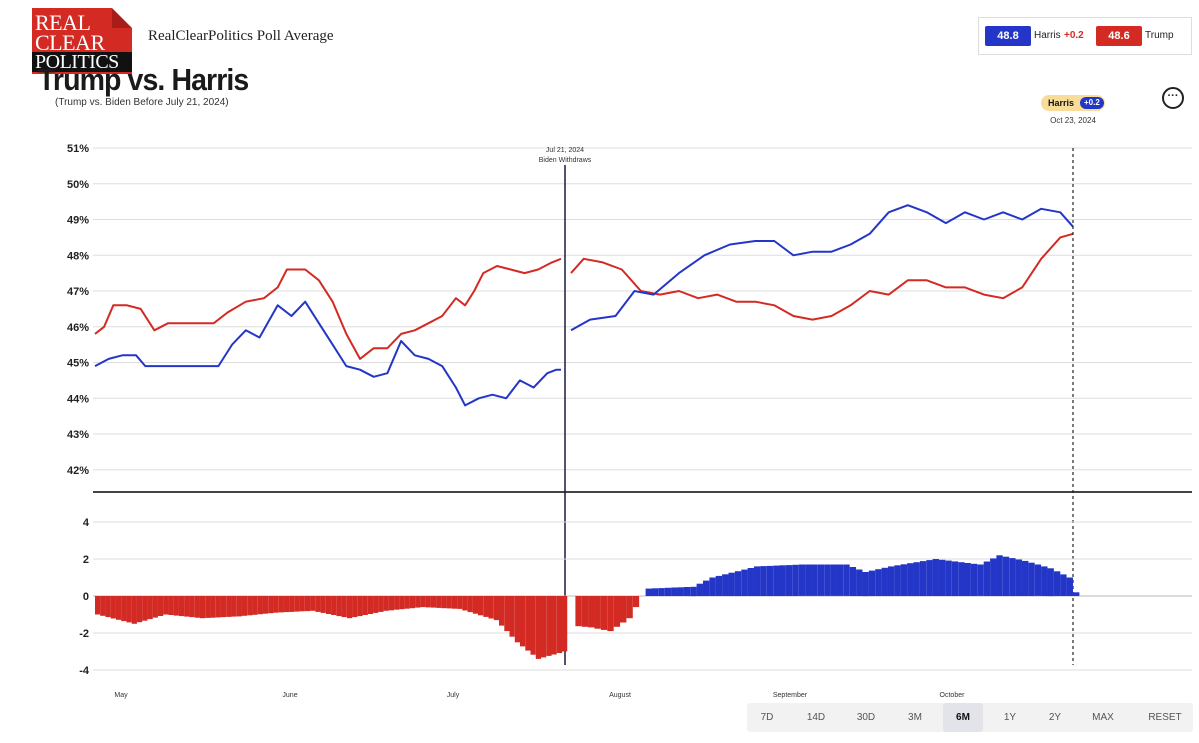  I want to click on series-line-harris, so click(822, 268).